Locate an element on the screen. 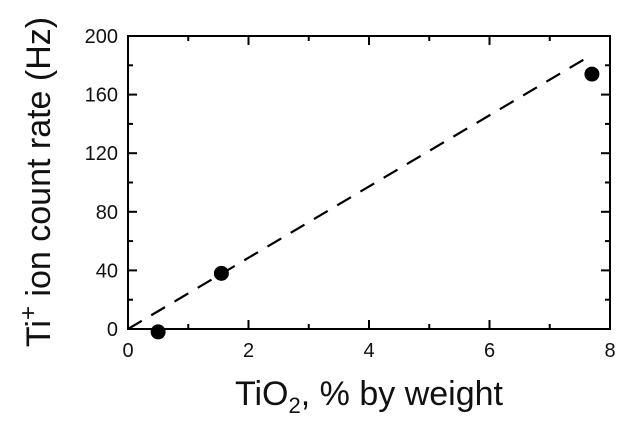  x-axis-title: TiO2, % by weight is located at coordinates (369, 396).